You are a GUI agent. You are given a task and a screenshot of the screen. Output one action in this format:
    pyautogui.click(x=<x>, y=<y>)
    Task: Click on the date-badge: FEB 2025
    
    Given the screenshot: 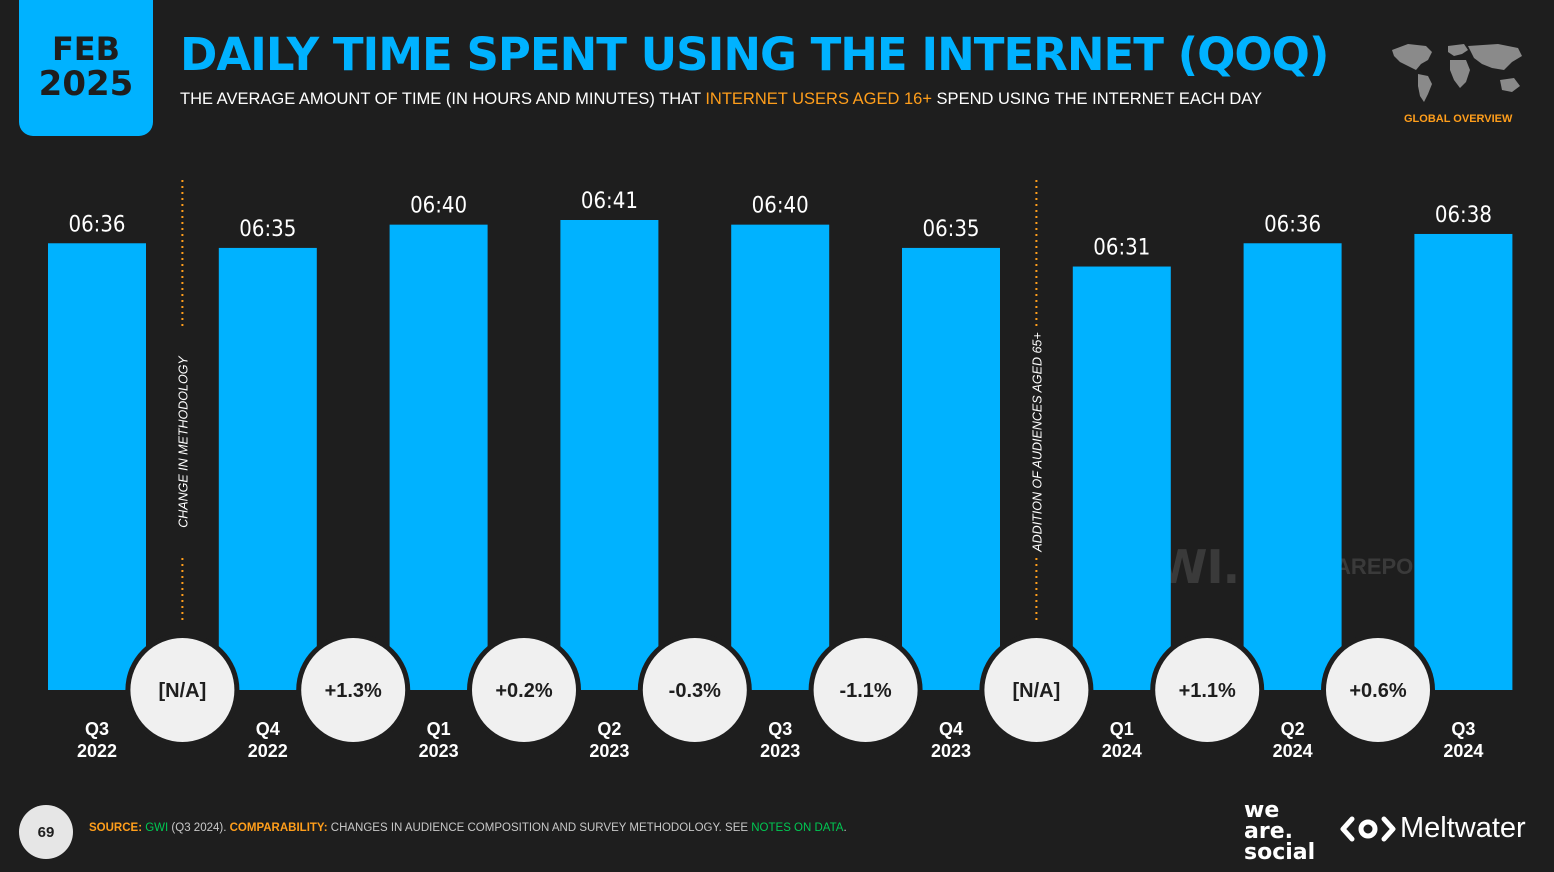 What is the action you would take?
    pyautogui.click(x=86, y=68)
    